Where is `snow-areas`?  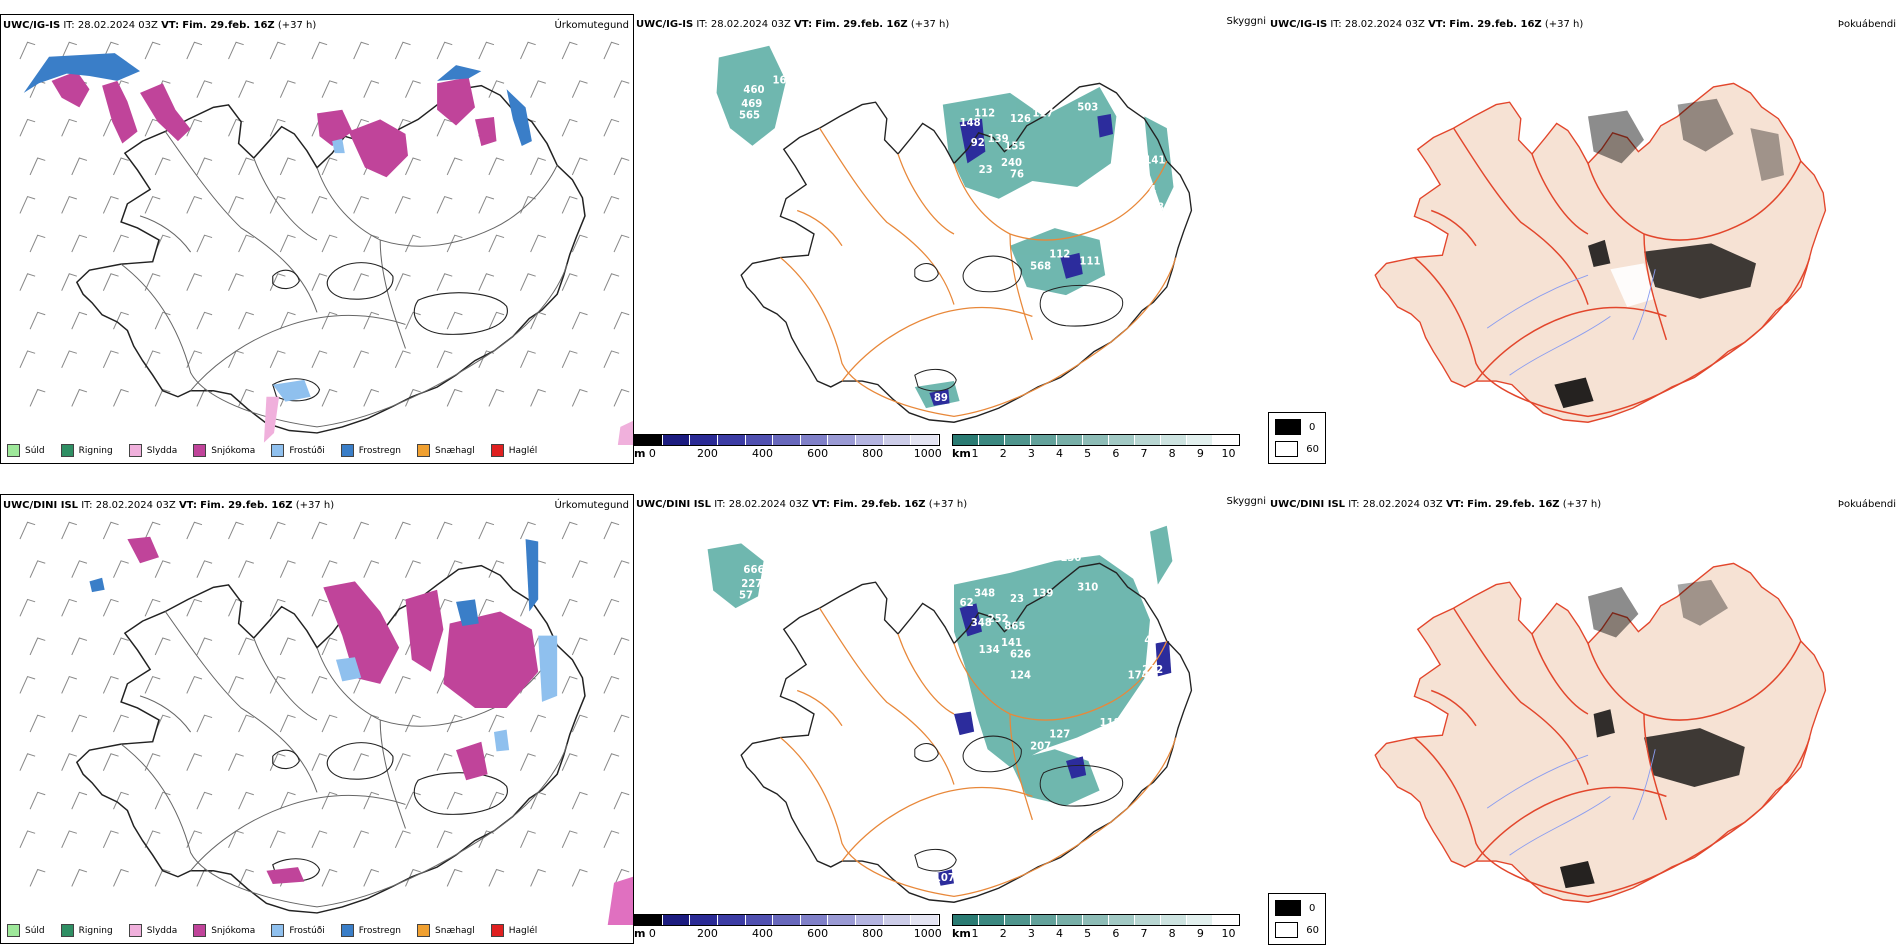 snow-areas is located at coordinates (333, 710).